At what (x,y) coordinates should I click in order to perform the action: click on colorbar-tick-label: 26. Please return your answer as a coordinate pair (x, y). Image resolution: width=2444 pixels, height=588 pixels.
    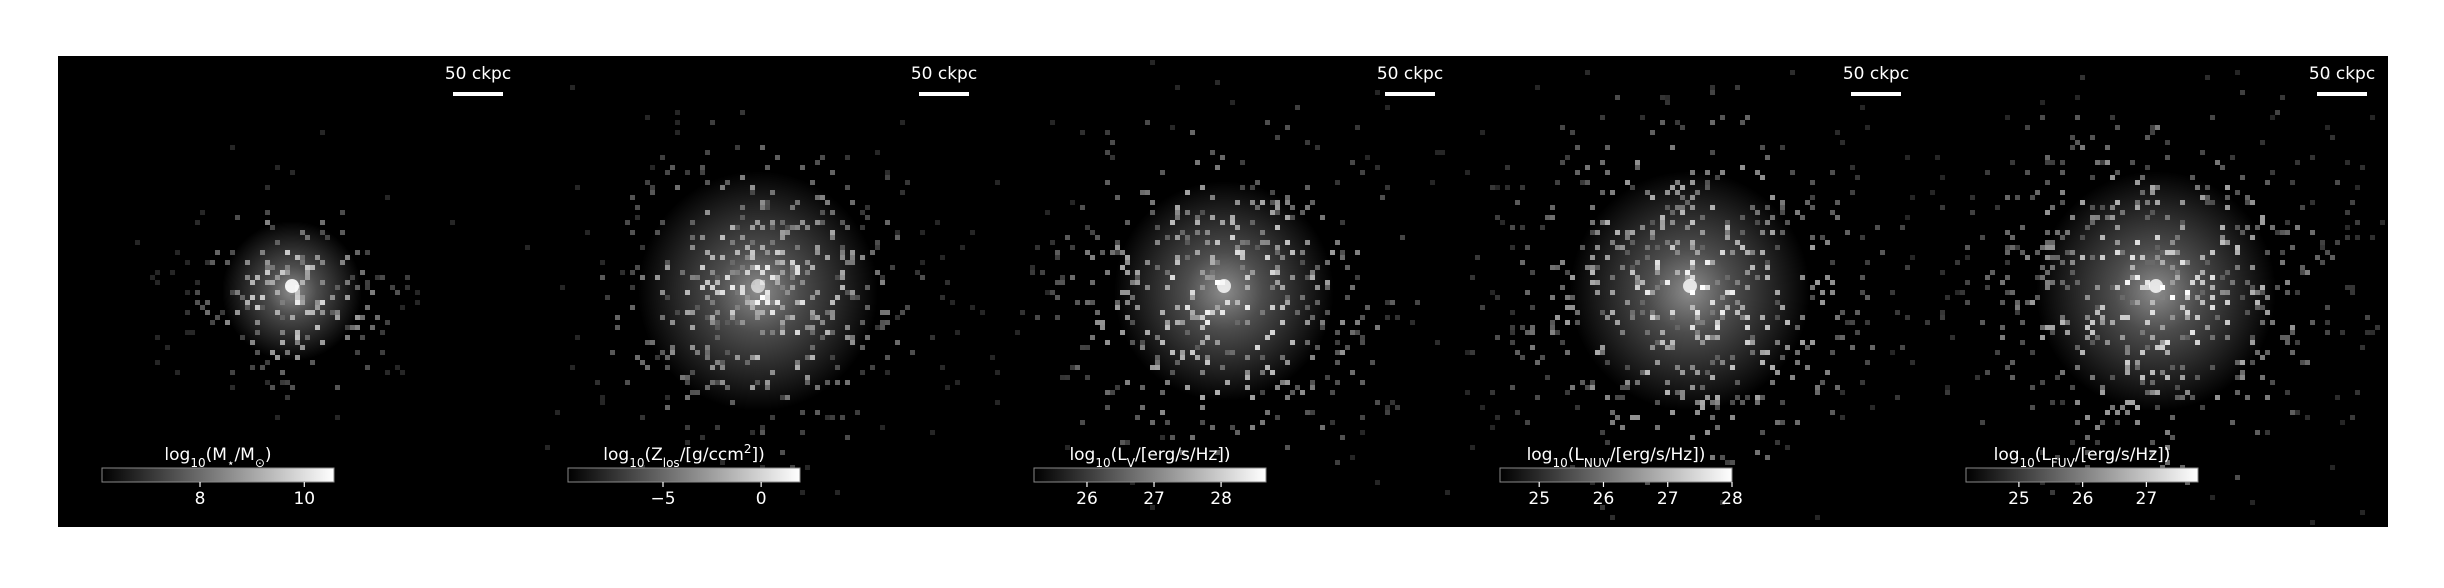
    Looking at the image, I should click on (1087, 499).